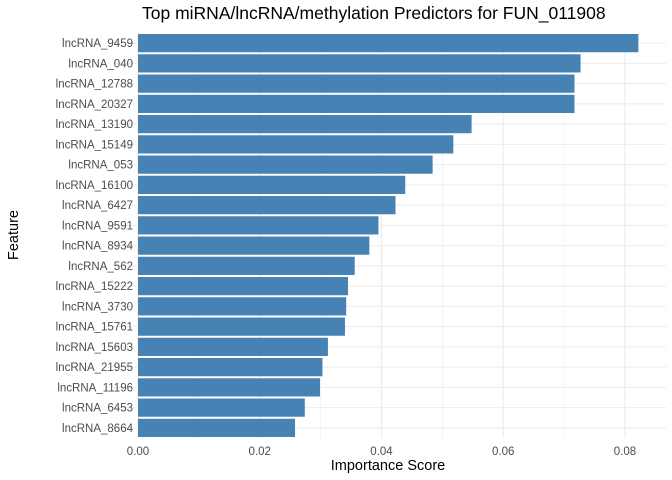 This screenshot has width=672, height=480. I want to click on y-tick-label: lncRNA_6427, so click(97, 206).